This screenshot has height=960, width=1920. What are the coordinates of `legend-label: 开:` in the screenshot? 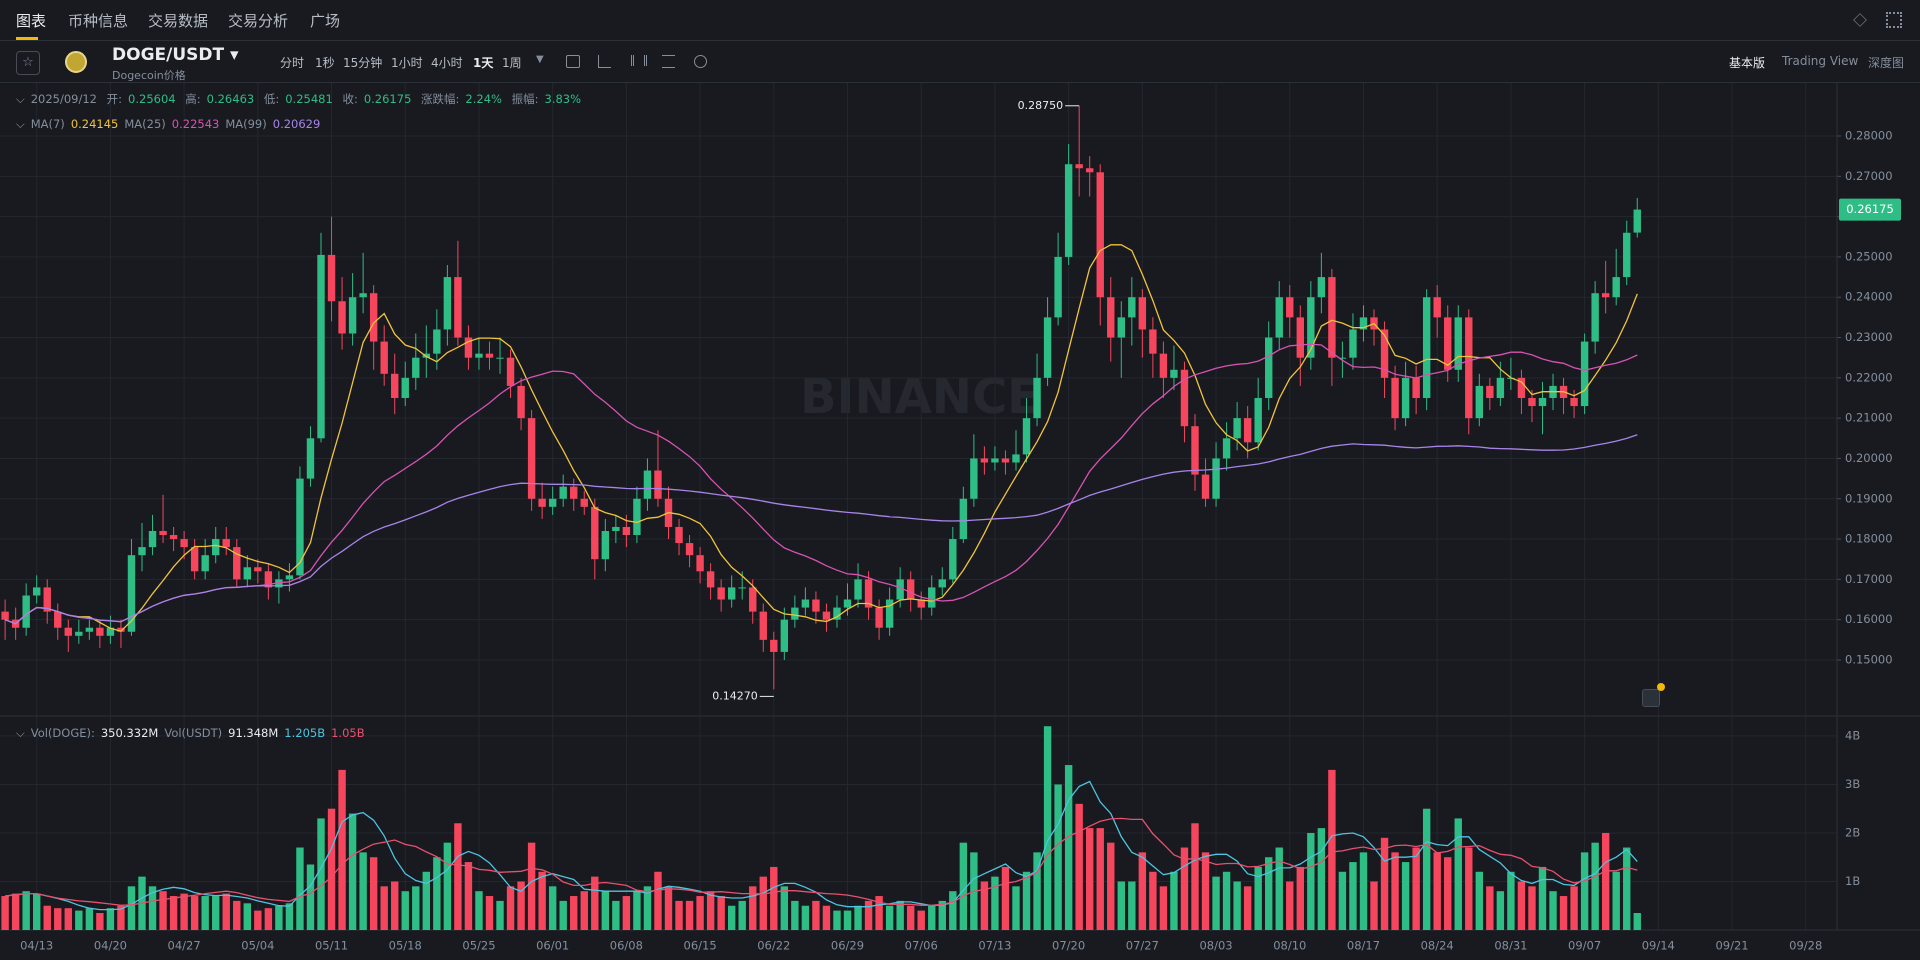 It's located at (114, 99).